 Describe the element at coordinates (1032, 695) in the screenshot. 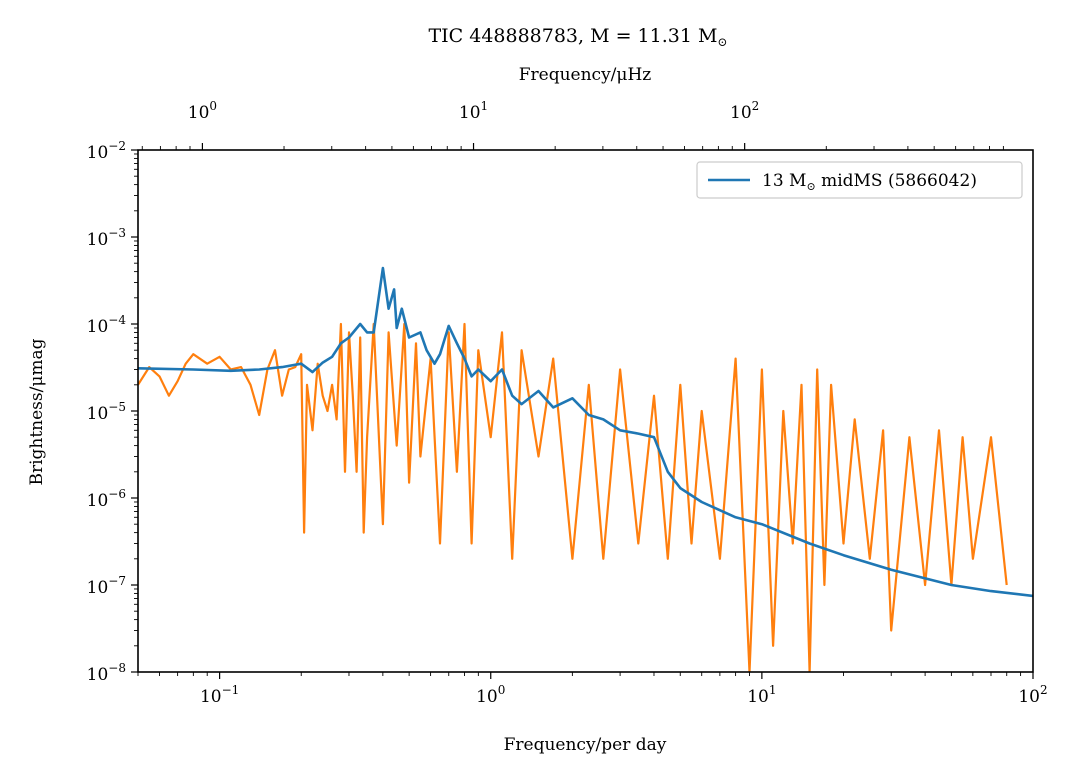

I see `x-tick-label: 10²` at that location.